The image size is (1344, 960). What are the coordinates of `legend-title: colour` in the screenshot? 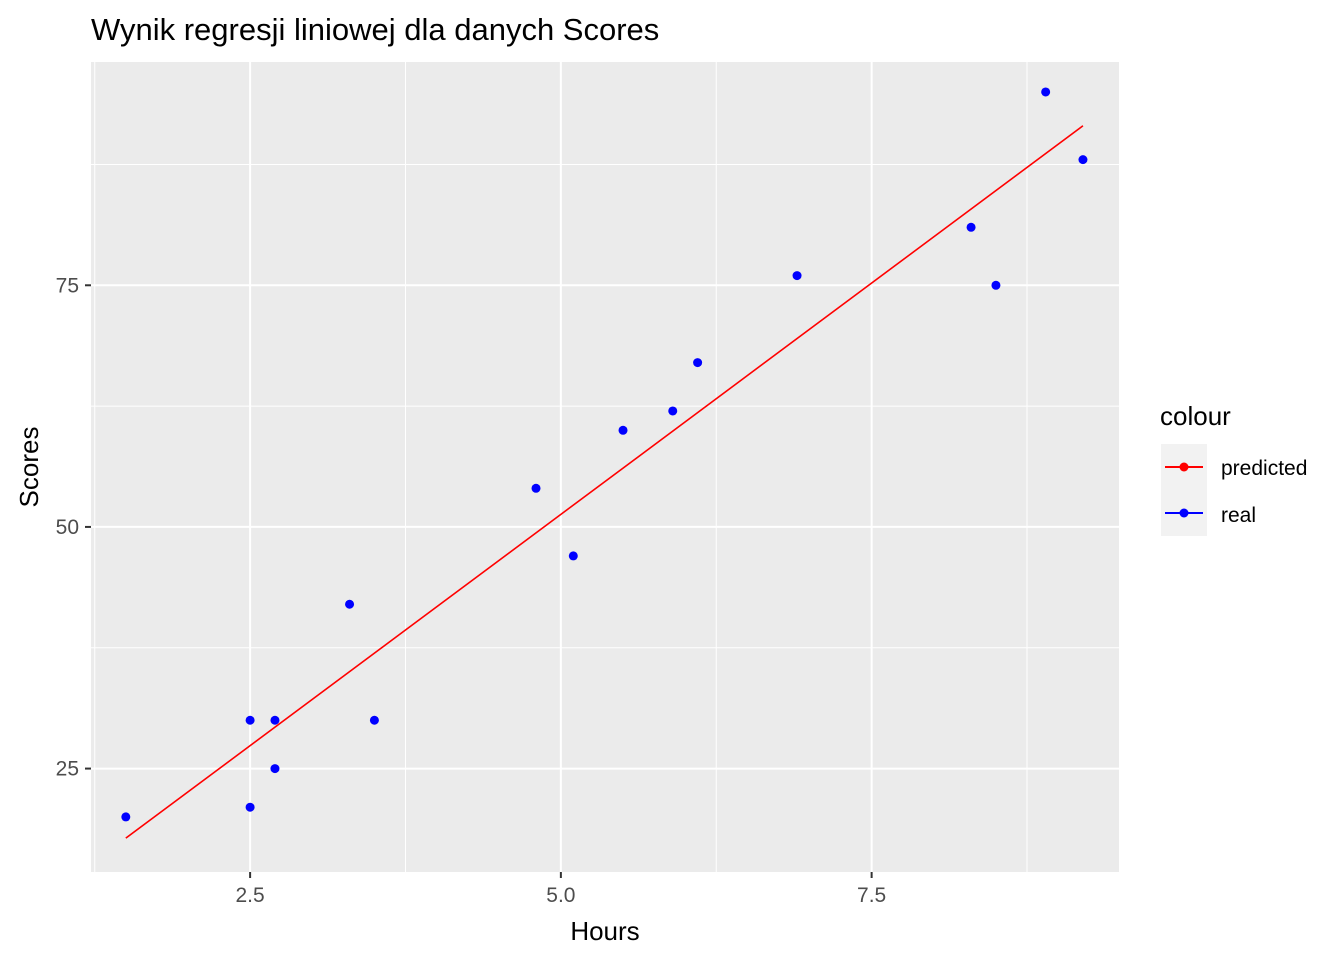 It's located at (1195, 416).